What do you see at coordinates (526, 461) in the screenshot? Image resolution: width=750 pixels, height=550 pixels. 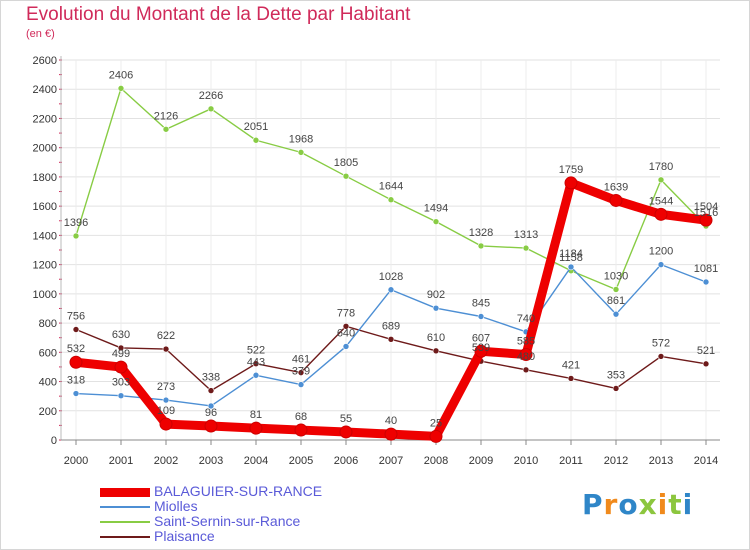 I see `x-tick-label: 2010` at bounding box center [526, 461].